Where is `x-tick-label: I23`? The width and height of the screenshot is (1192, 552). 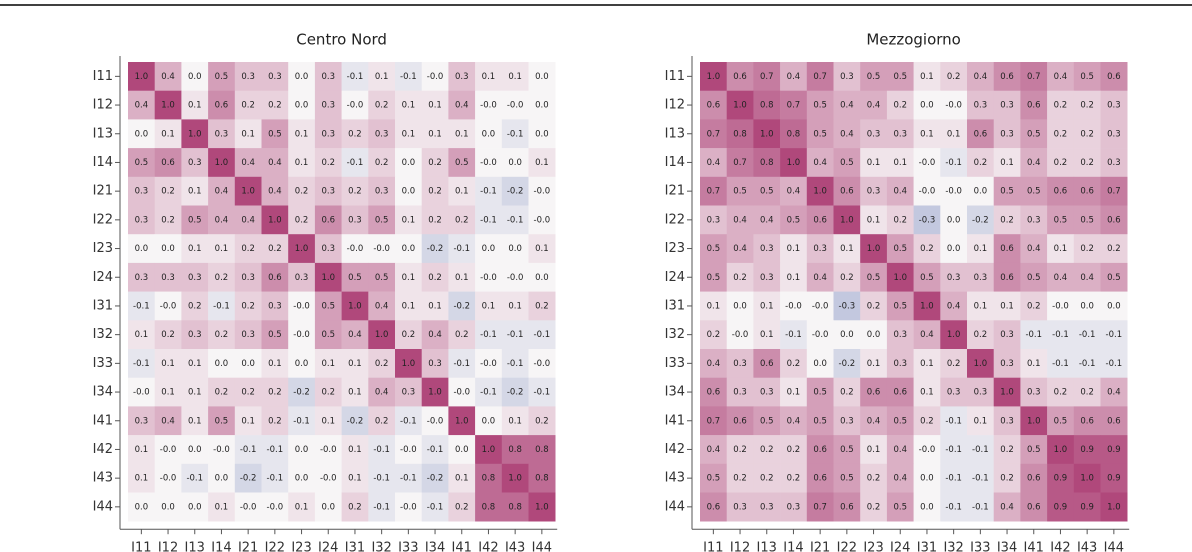
x-tick-label: I23 is located at coordinates (873, 546).